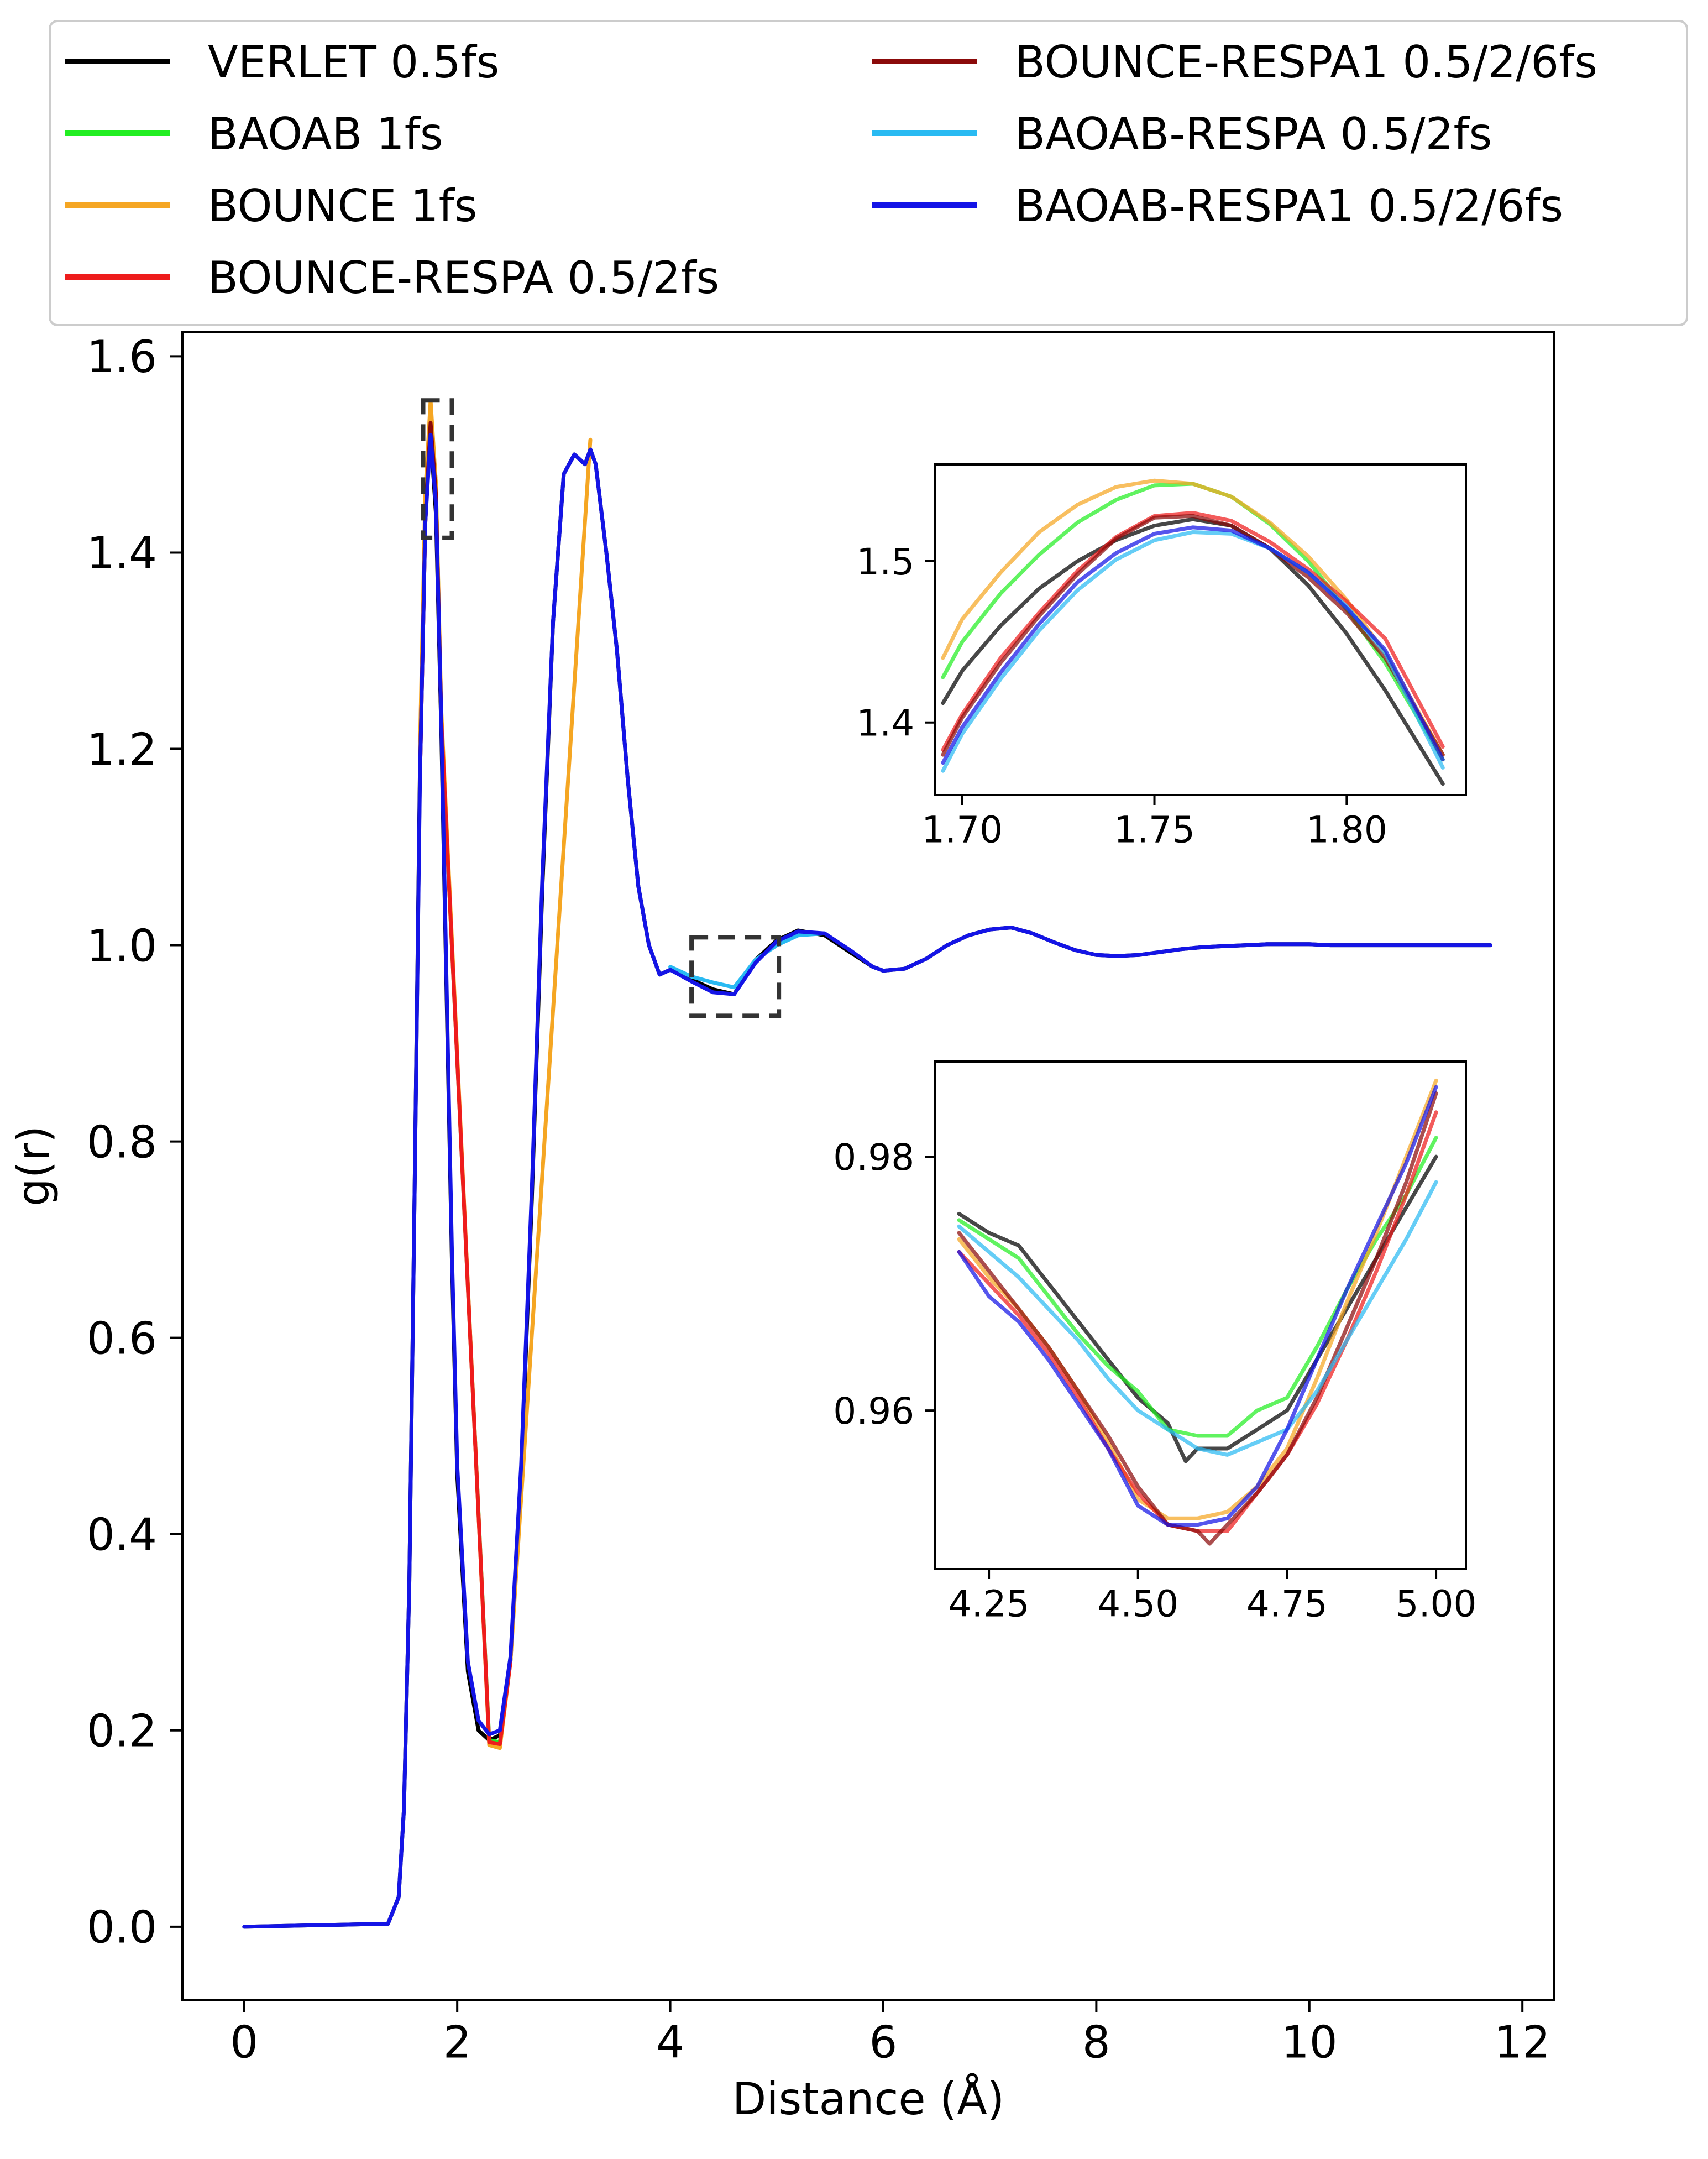 This screenshot has width=1708, height=2159. I want to click on y-tick-label: 1.0, so click(122, 945).